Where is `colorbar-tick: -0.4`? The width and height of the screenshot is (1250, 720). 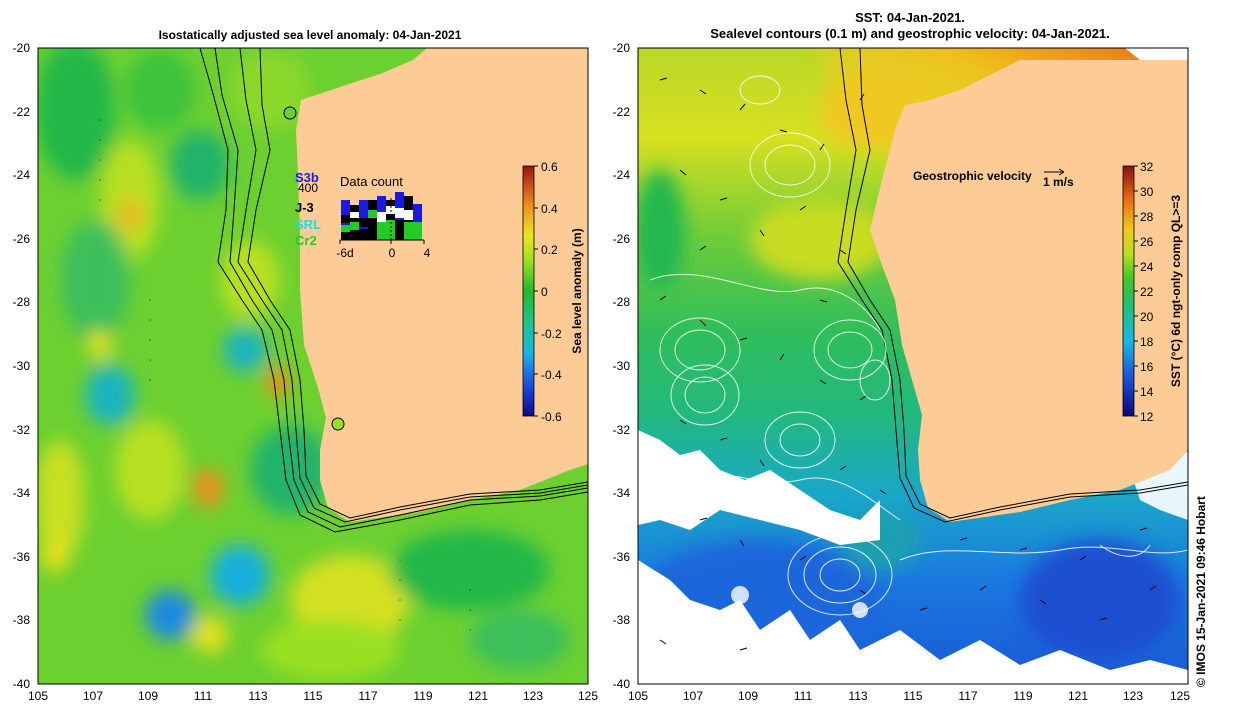 colorbar-tick: -0.4 is located at coordinates (551, 375).